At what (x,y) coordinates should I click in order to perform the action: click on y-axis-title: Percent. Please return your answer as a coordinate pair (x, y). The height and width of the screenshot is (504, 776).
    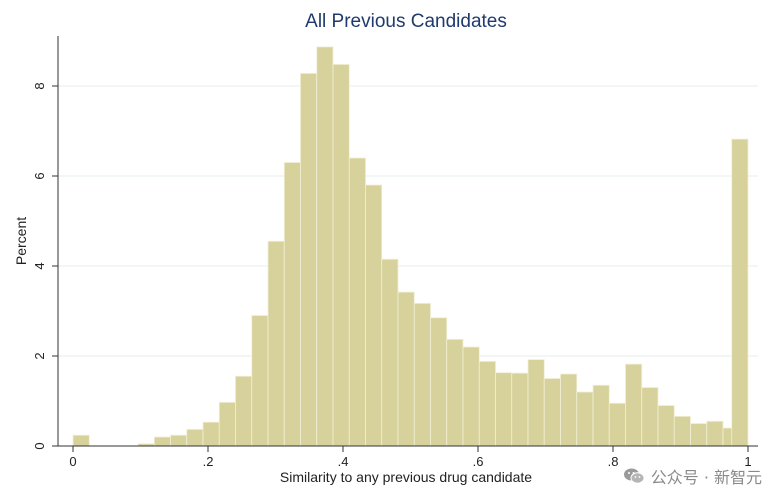
    Looking at the image, I should click on (21, 241).